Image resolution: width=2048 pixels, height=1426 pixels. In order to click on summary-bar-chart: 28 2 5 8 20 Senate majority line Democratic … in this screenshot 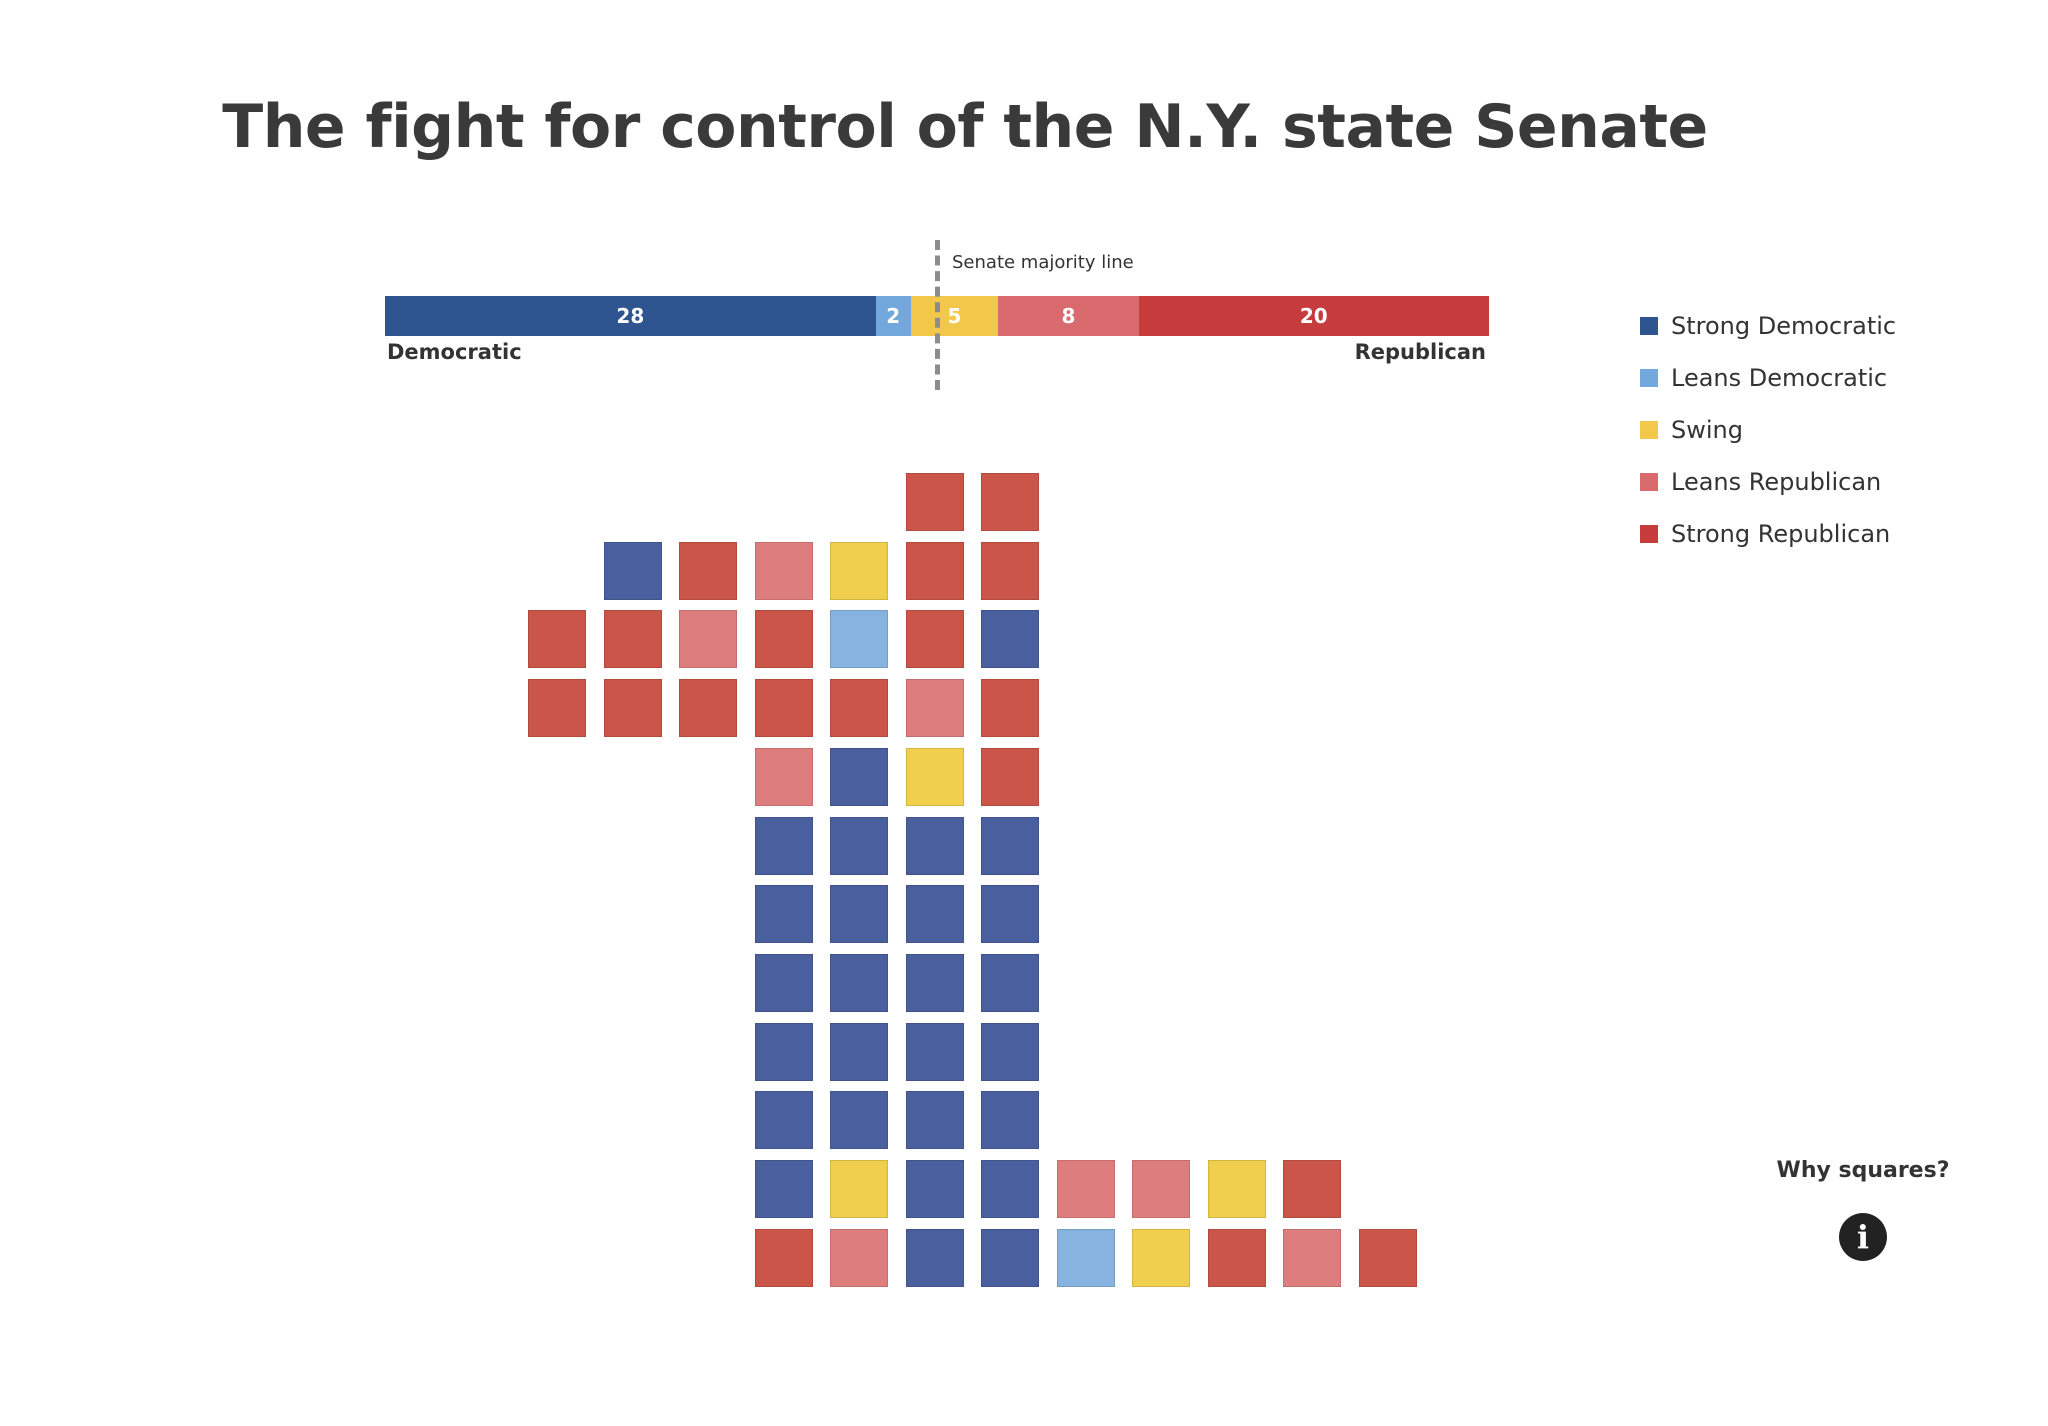, I will do `click(937, 320)`.